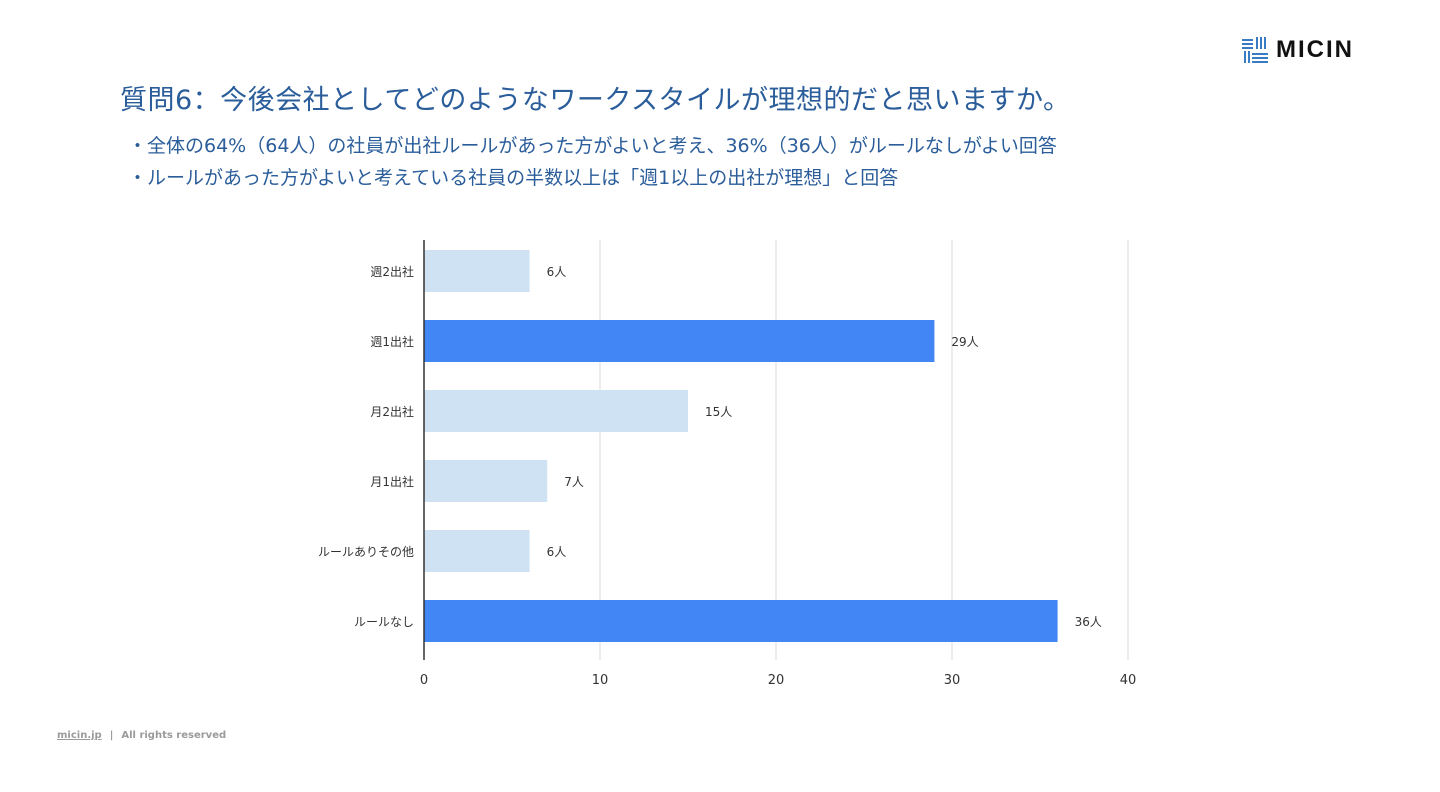 Image resolution: width=1440 pixels, height=792 pixels. I want to click on category-label: 月1出社, so click(392, 481).